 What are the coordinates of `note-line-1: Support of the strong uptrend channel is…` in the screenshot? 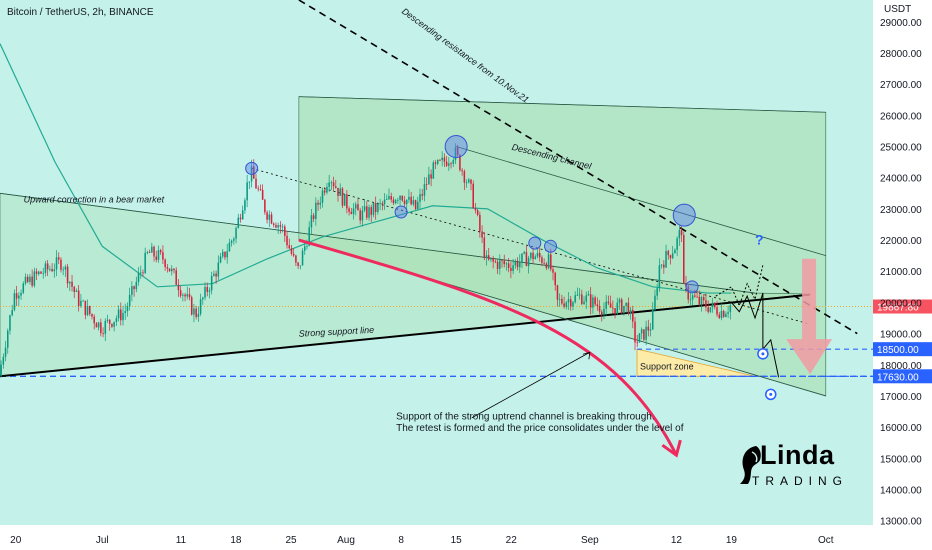 It's located at (525, 416).